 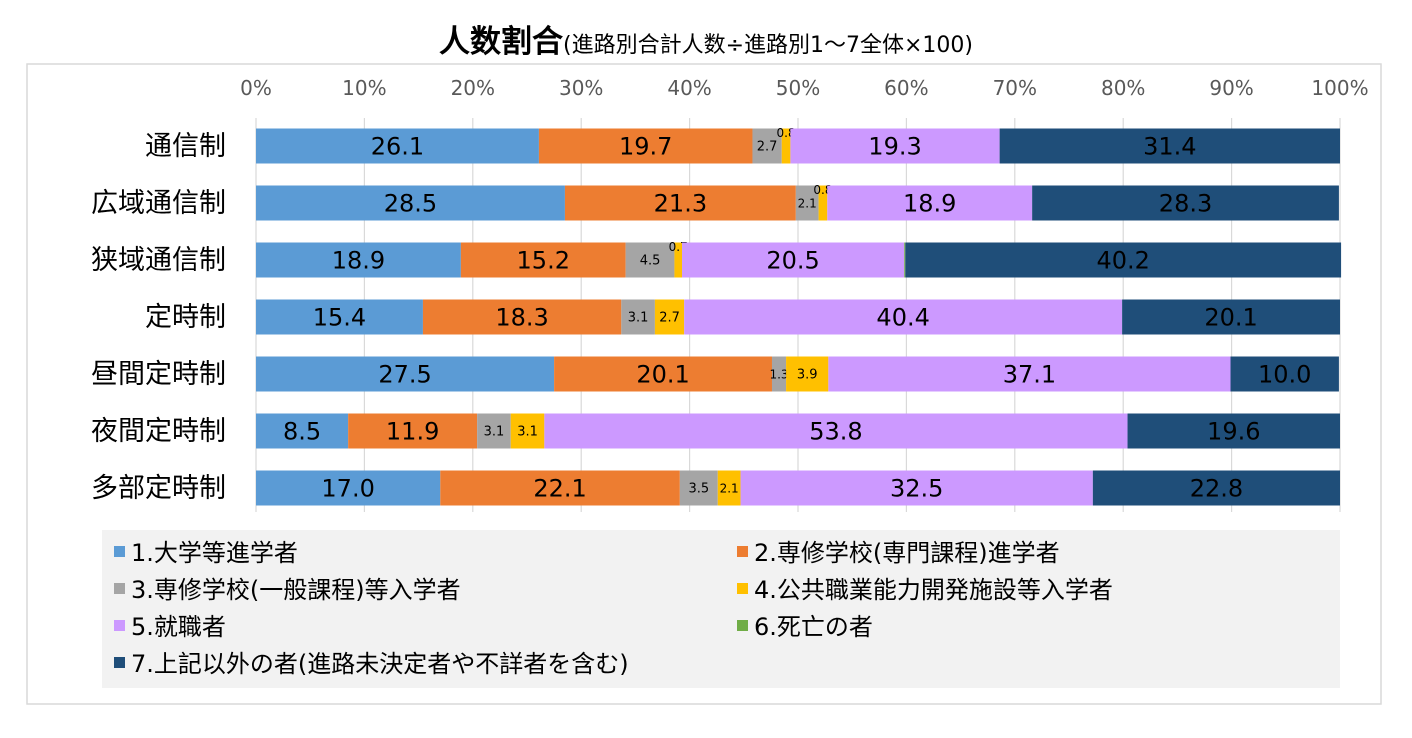 What do you see at coordinates (929, 204) in the screenshot?
I see `data-label: 18.9` at bounding box center [929, 204].